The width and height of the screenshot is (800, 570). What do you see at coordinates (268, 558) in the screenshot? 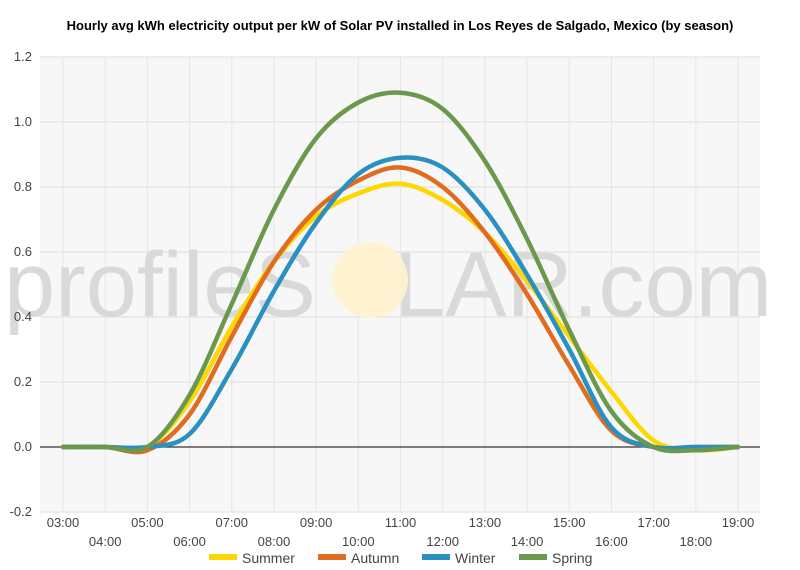
I see `legend-label-summer: Summer` at bounding box center [268, 558].